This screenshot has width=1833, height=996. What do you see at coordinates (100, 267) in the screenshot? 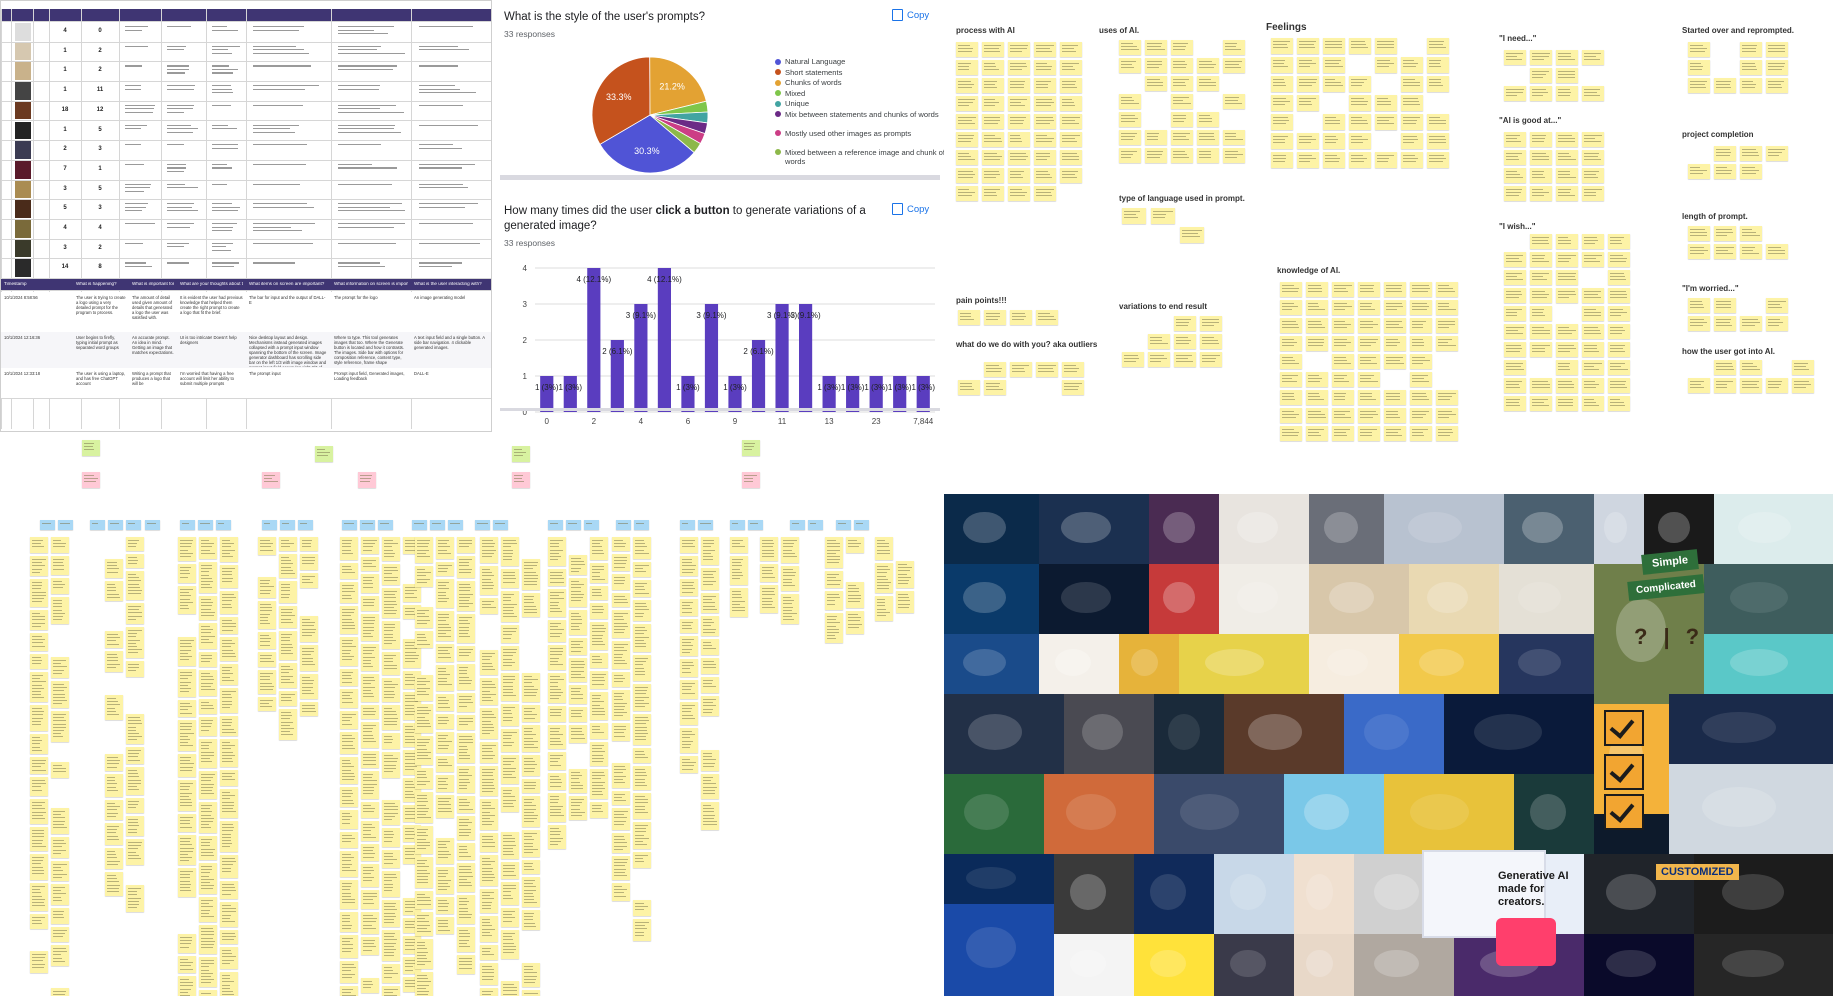
I see `count-b-12: 8` at bounding box center [100, 267].